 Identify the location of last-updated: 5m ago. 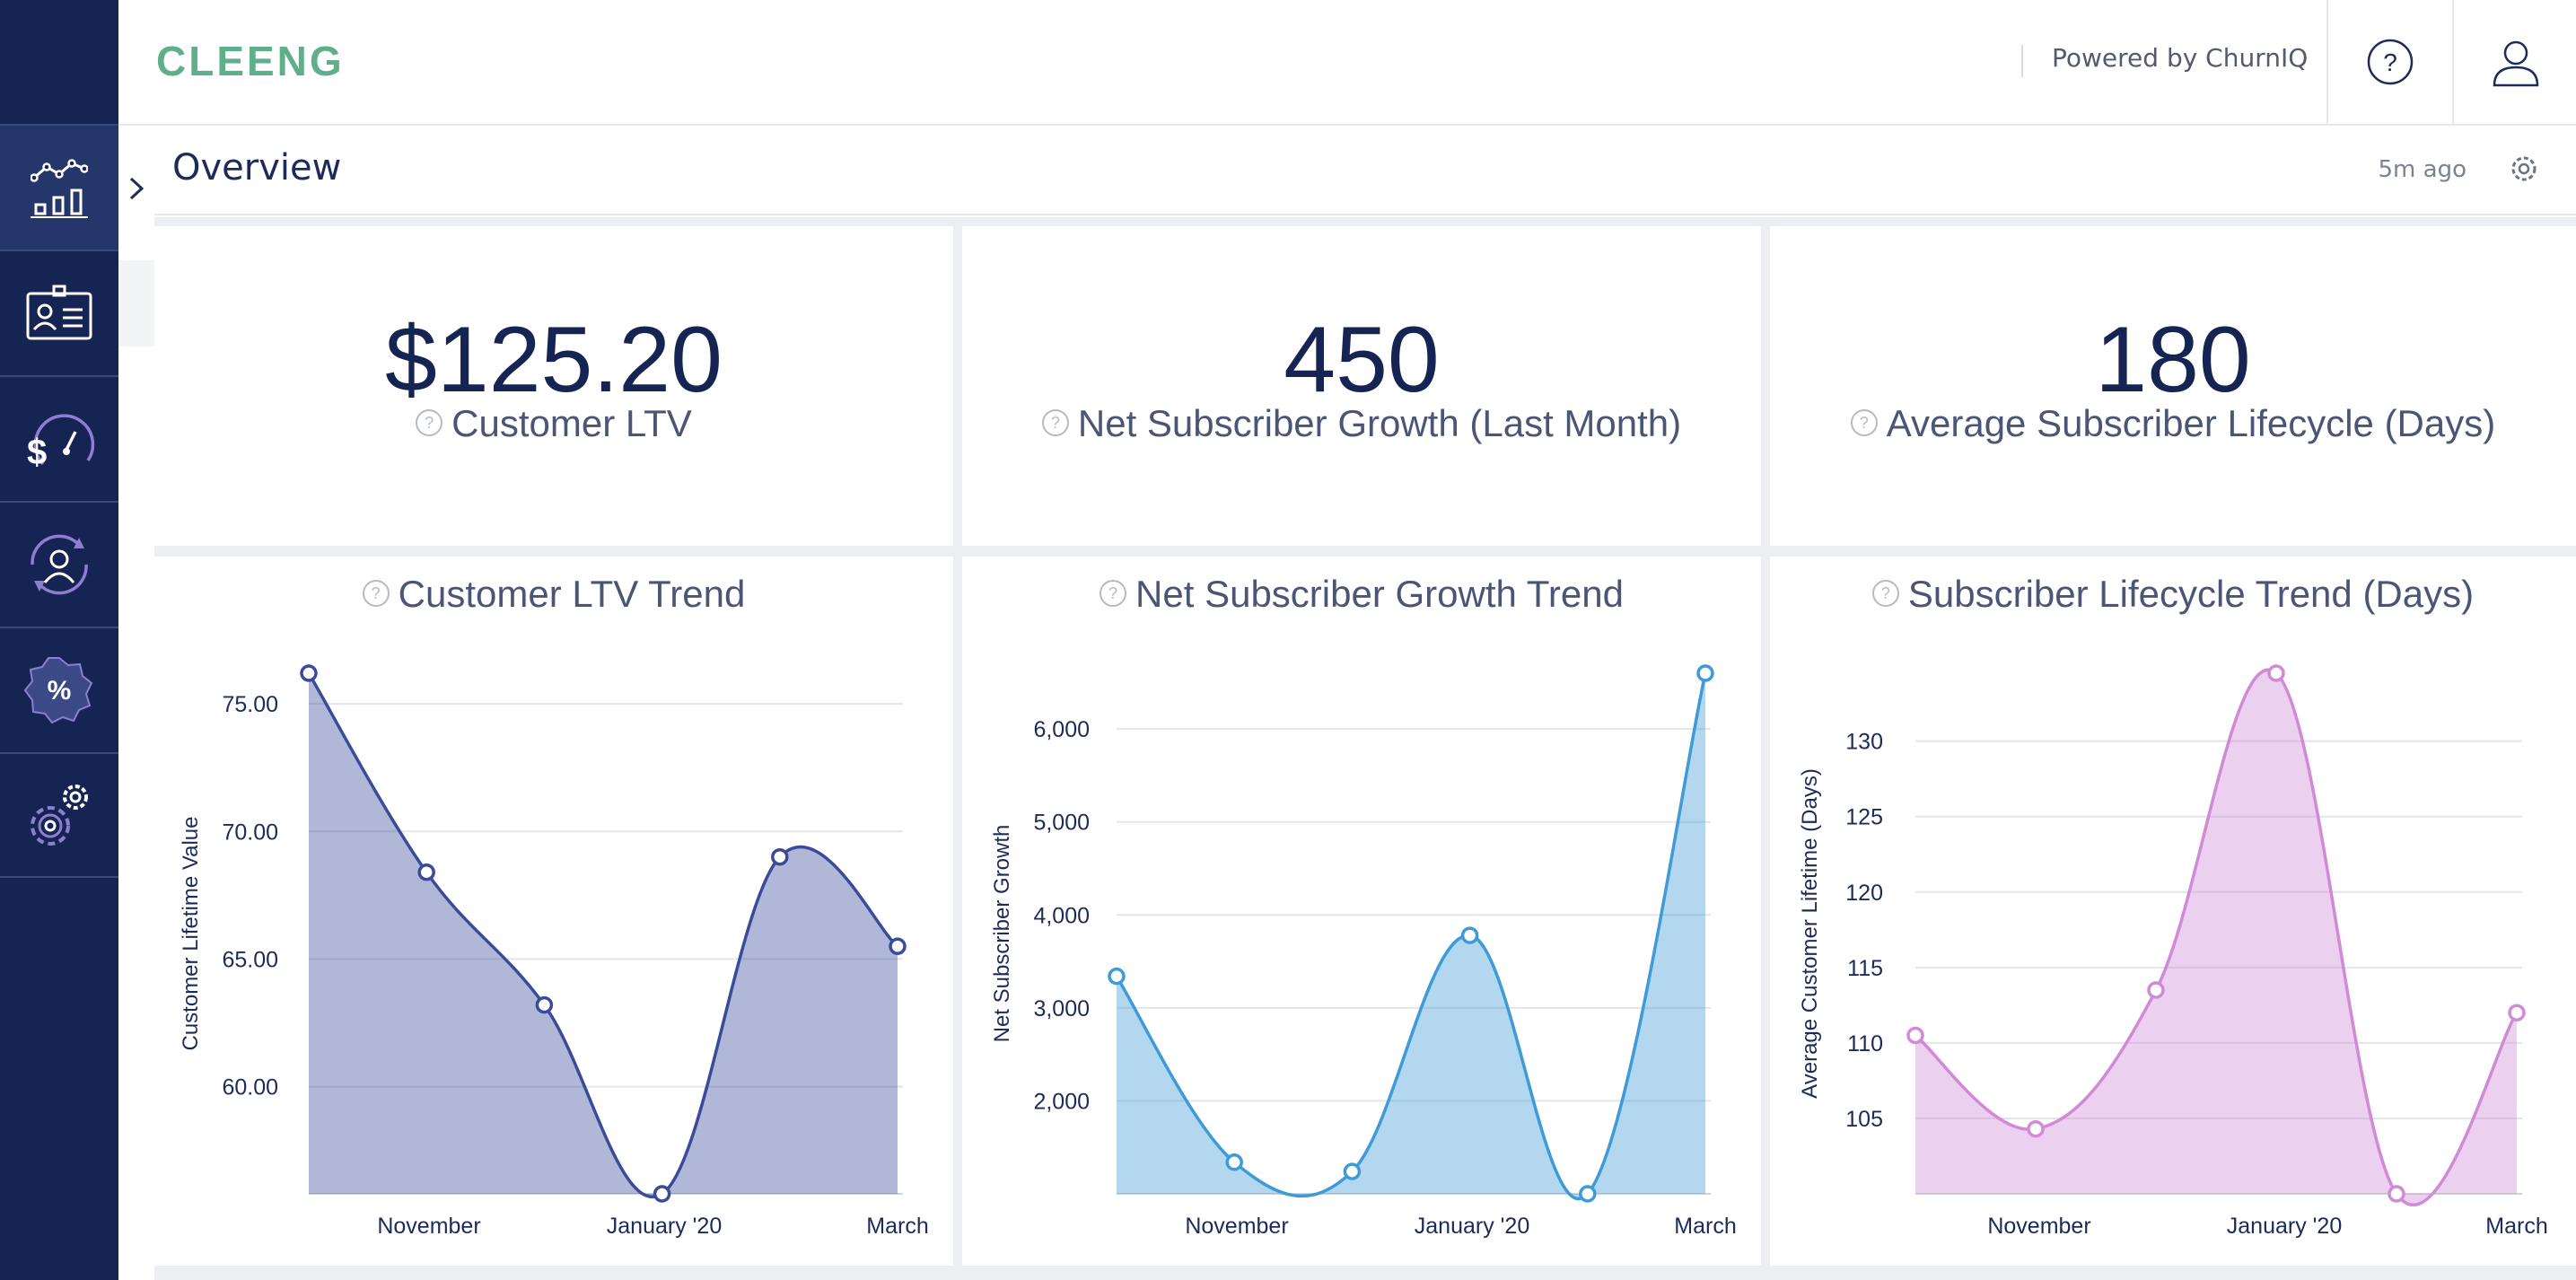
(2422, 169).